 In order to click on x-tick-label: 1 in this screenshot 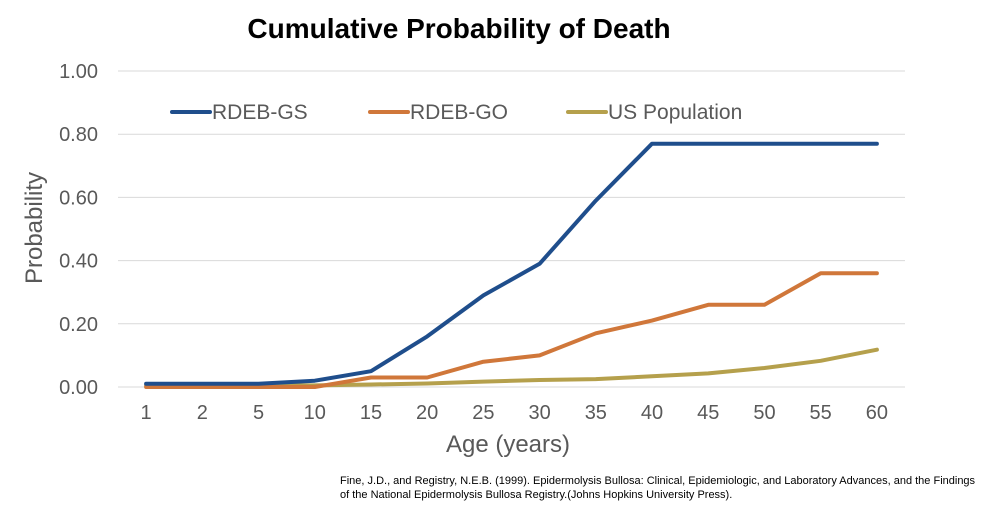, I will do `click(146, 413)`.